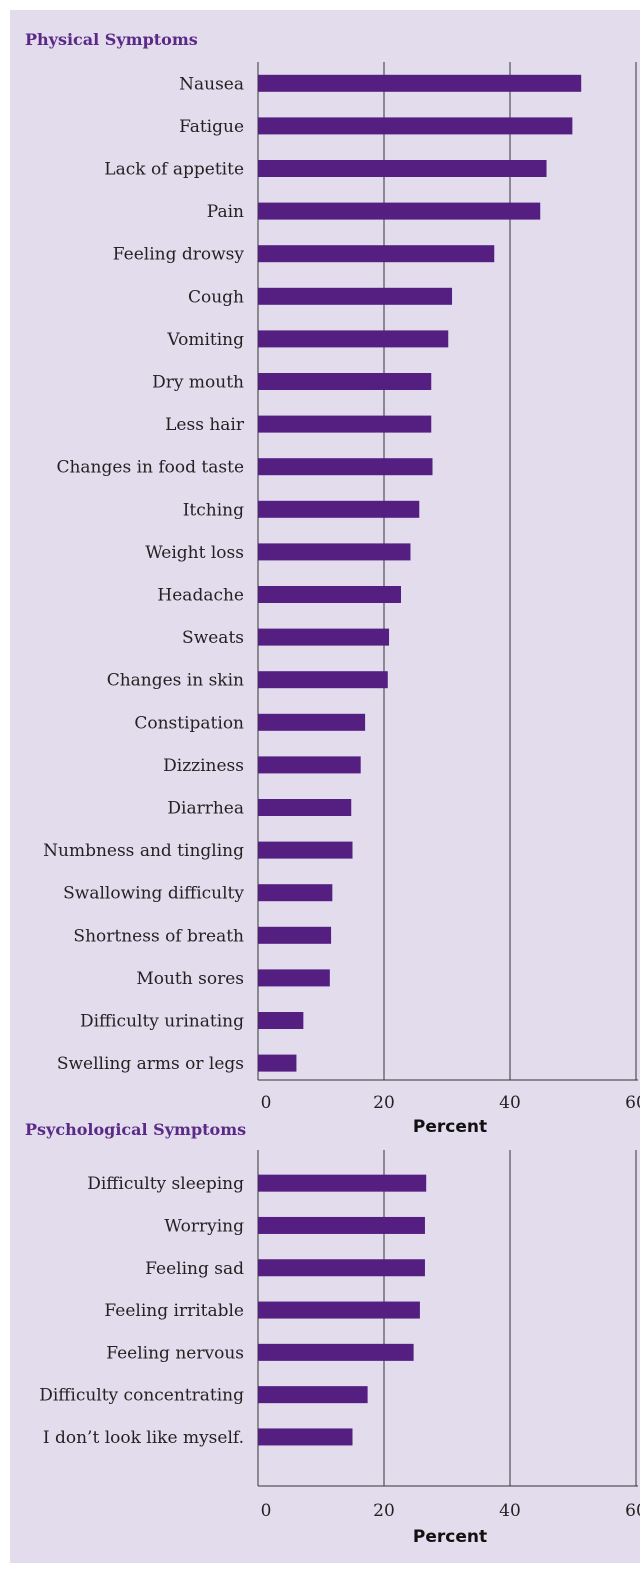 The height and width of the screenshot is (1570, 640). I want to click on category-label: Shortness of breath, so click(158, 936).